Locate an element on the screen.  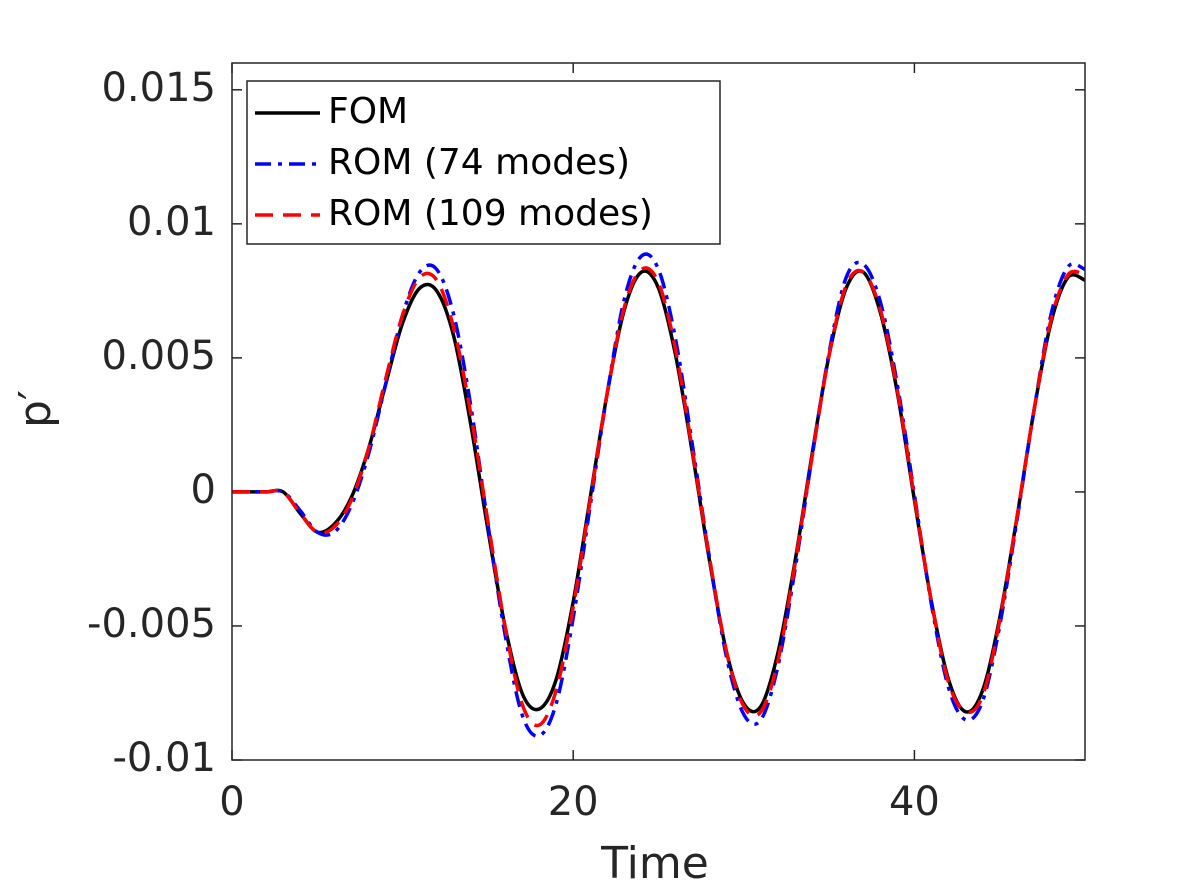
y-tick-label: 0.015 is located at coordinates (158, 88).